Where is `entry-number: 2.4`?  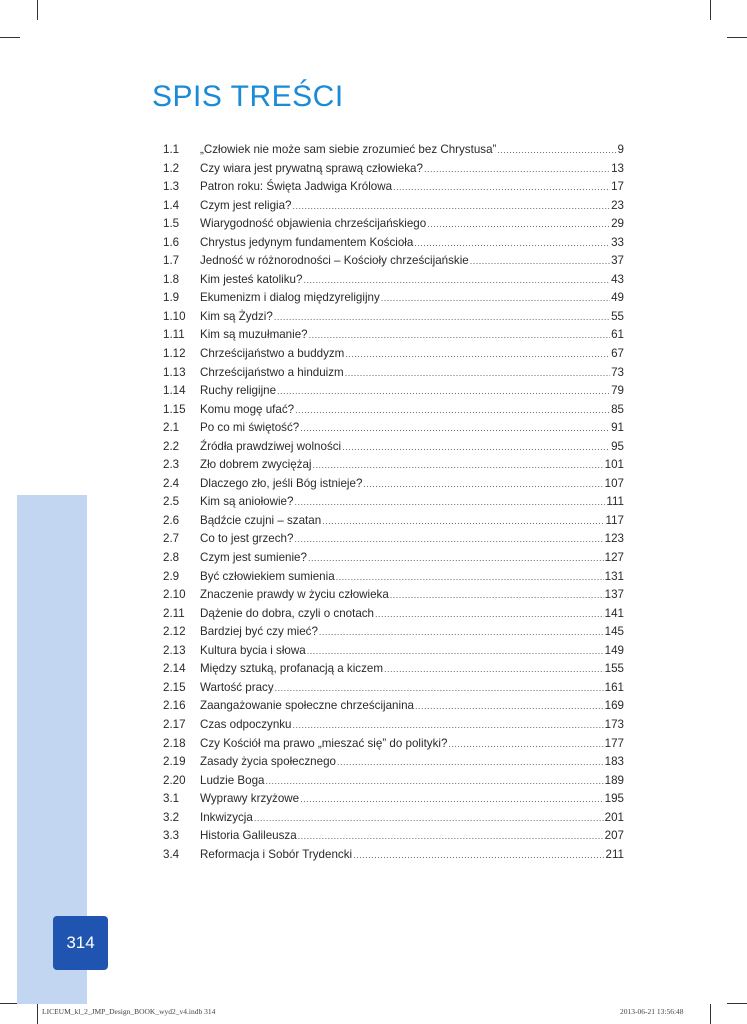
entry-number: 2.4 is located at coordinates (171, 483).